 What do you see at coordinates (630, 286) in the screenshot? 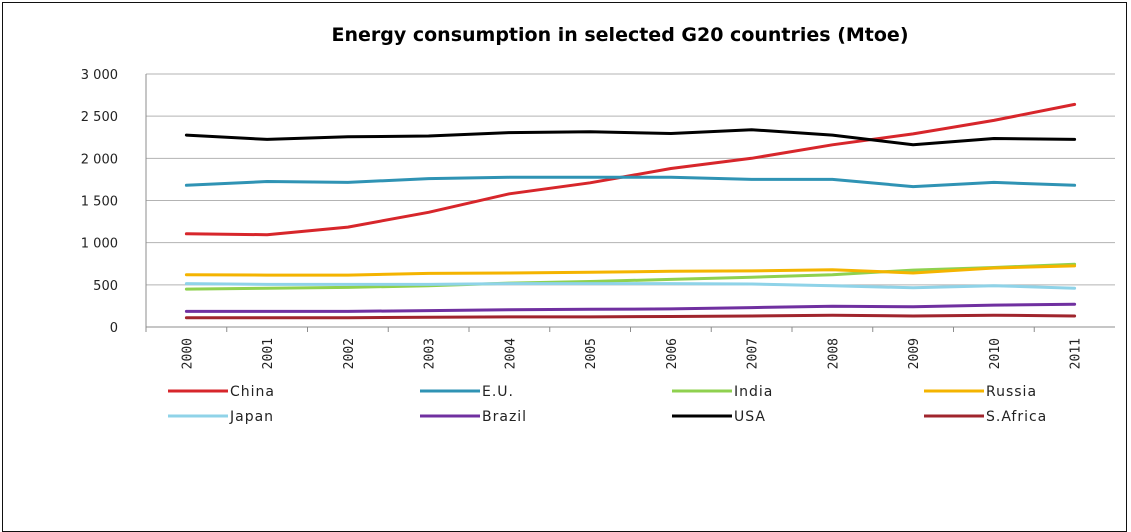
I see `series-line-japan` at bounding box center [630, 286].